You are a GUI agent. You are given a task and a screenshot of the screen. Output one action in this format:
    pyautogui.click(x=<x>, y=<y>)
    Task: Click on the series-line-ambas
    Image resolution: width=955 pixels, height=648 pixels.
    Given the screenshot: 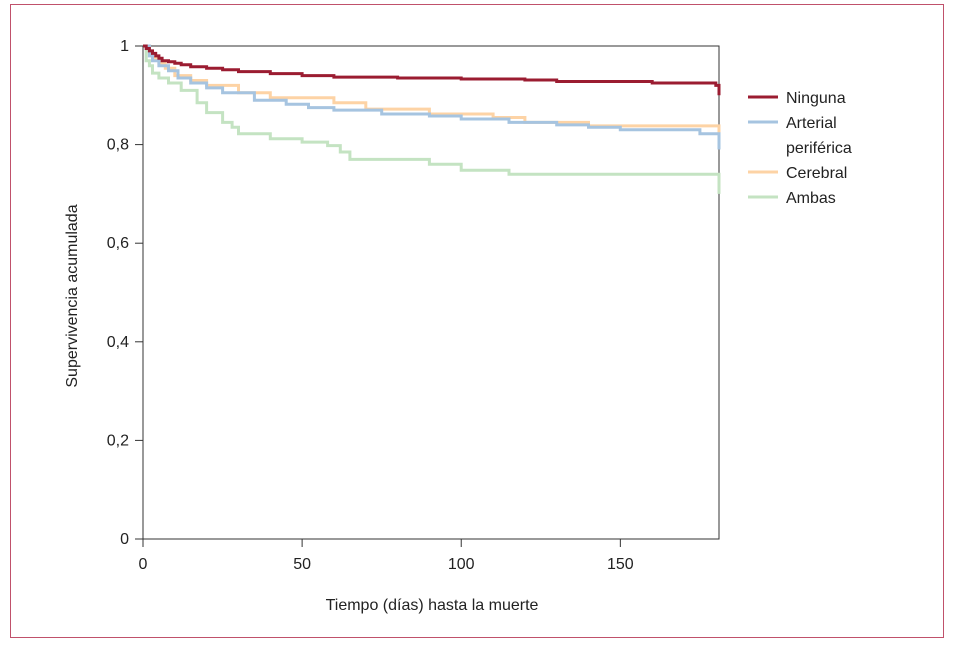 What is the action you would take?
    pyautogui.click(x=432, y=119)
    